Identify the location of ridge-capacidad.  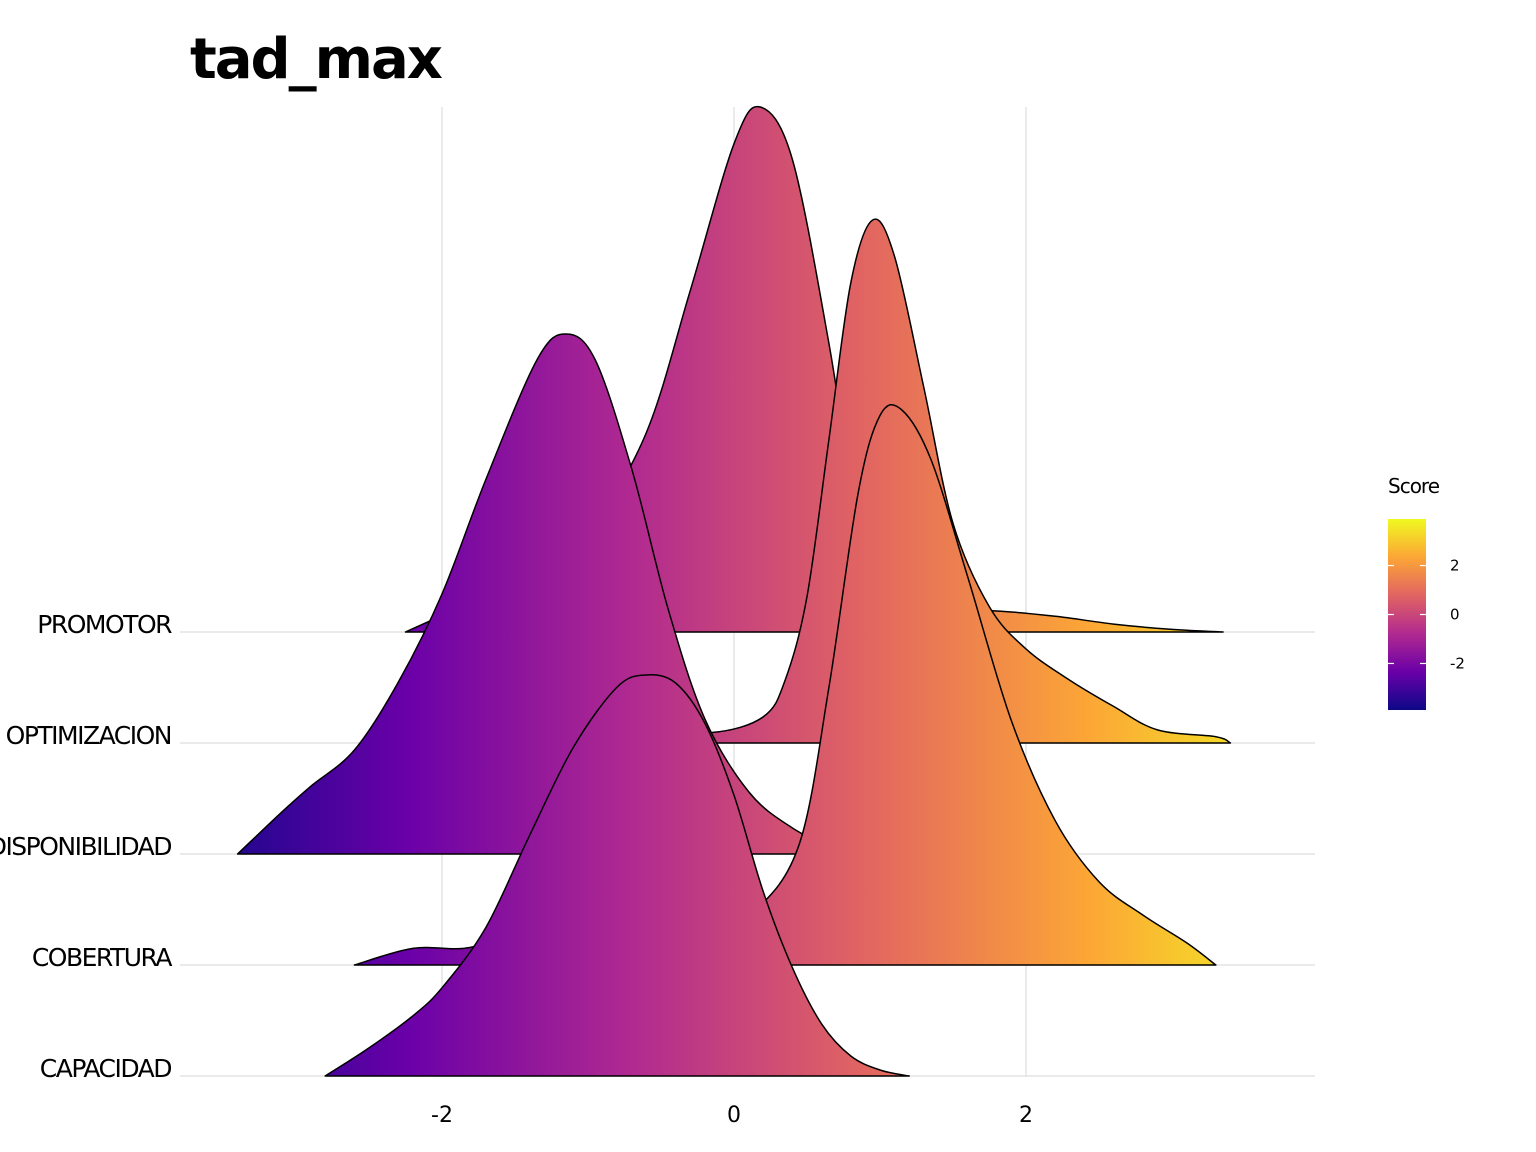
(617, 875).